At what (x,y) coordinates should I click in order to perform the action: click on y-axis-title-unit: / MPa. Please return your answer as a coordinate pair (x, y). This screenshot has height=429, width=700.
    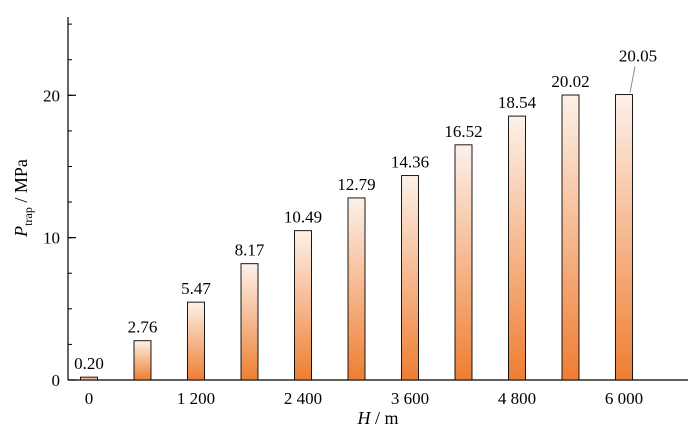
    Looking at the image, I should click on (21, 183).